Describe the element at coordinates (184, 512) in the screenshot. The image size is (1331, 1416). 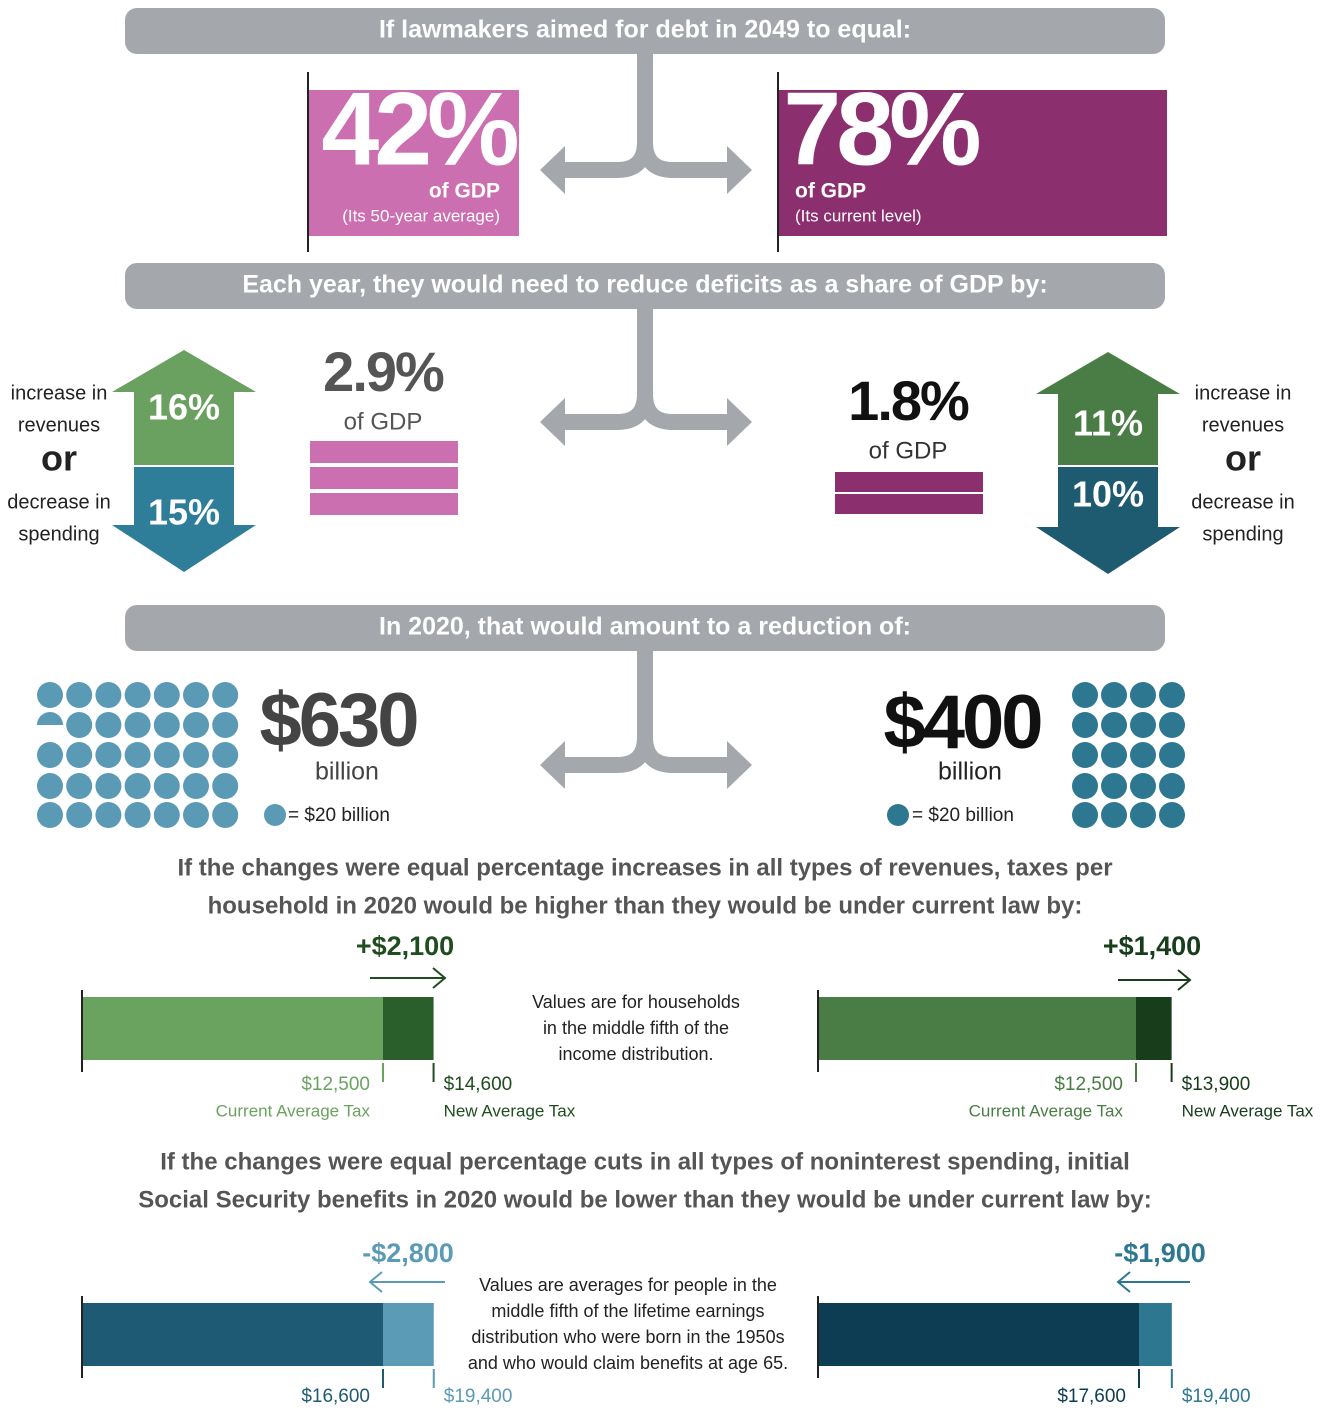
I see `spending-decrease: 15%` at that location.